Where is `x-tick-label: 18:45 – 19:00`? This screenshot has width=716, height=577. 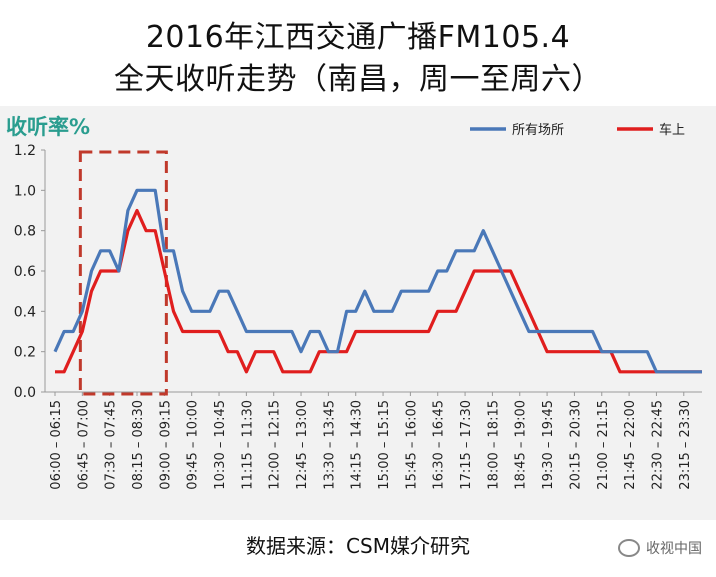
x-tick-label: 18:45 – 19:00 is located at coordinates (521, 445).